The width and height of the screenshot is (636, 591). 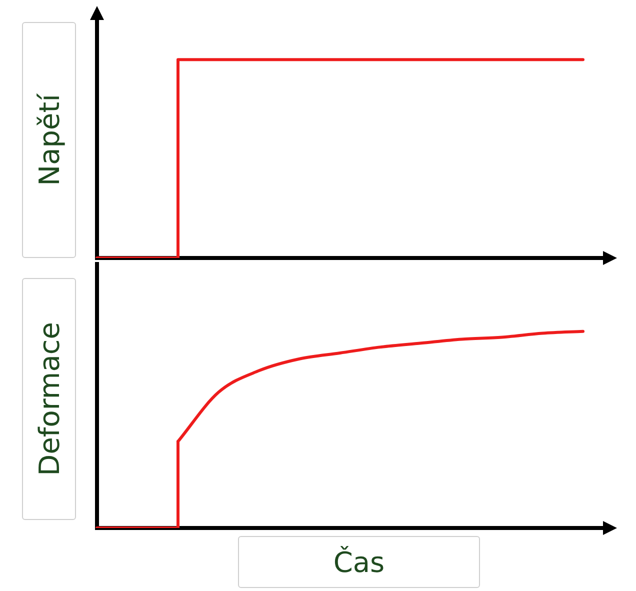 What do you see at coordinates (49, 140) in the screenshot?
I see `y-axis-title: Napětí` at bounding box center [49, 140].